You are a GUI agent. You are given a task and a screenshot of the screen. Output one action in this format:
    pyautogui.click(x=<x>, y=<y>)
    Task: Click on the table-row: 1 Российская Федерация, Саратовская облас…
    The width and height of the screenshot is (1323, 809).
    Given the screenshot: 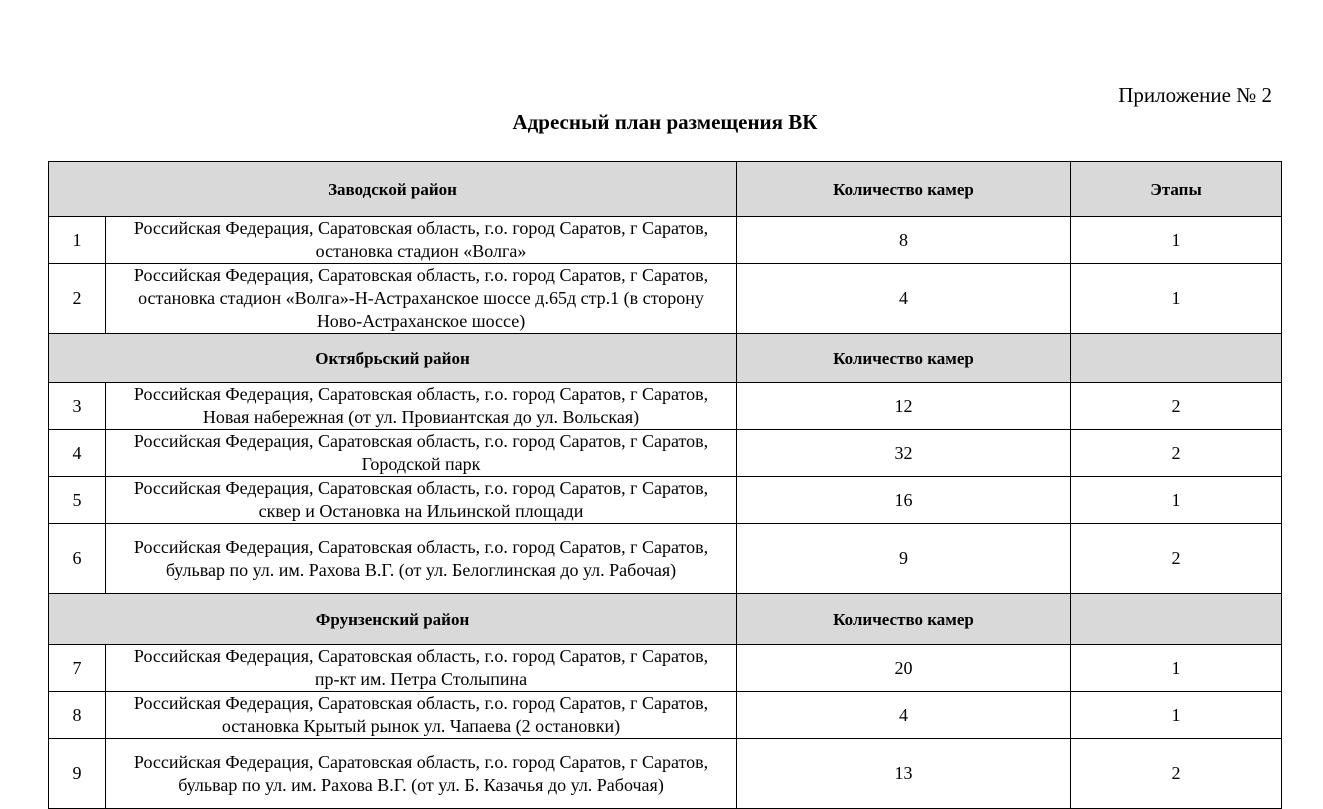 What is the action you would take?
    pyautogui.click(x=665, y=240)
    